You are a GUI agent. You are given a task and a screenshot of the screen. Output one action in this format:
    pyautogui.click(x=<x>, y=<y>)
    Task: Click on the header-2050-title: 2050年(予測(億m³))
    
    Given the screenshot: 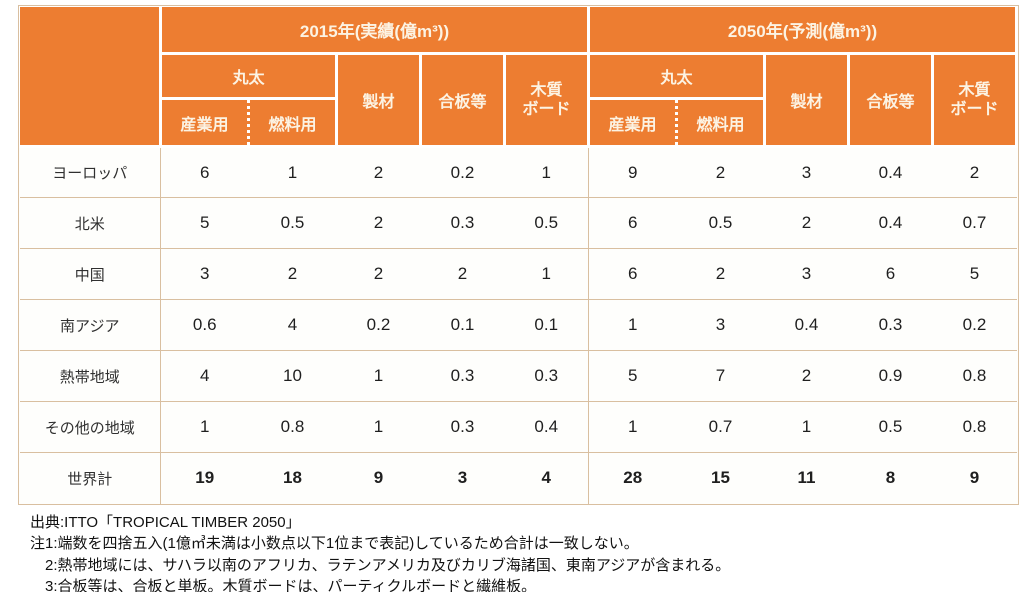 What is the action you would take?
    pyautogui.click(x=802, y=30)
    